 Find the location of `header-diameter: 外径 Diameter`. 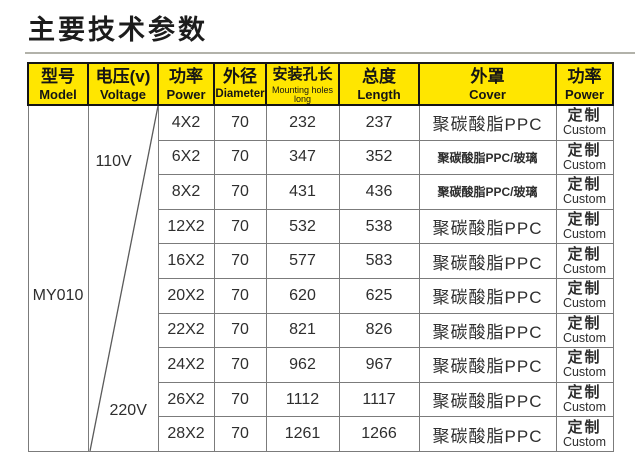

header-diameter: 外径 Diameter is located at coordinates (240, 84).